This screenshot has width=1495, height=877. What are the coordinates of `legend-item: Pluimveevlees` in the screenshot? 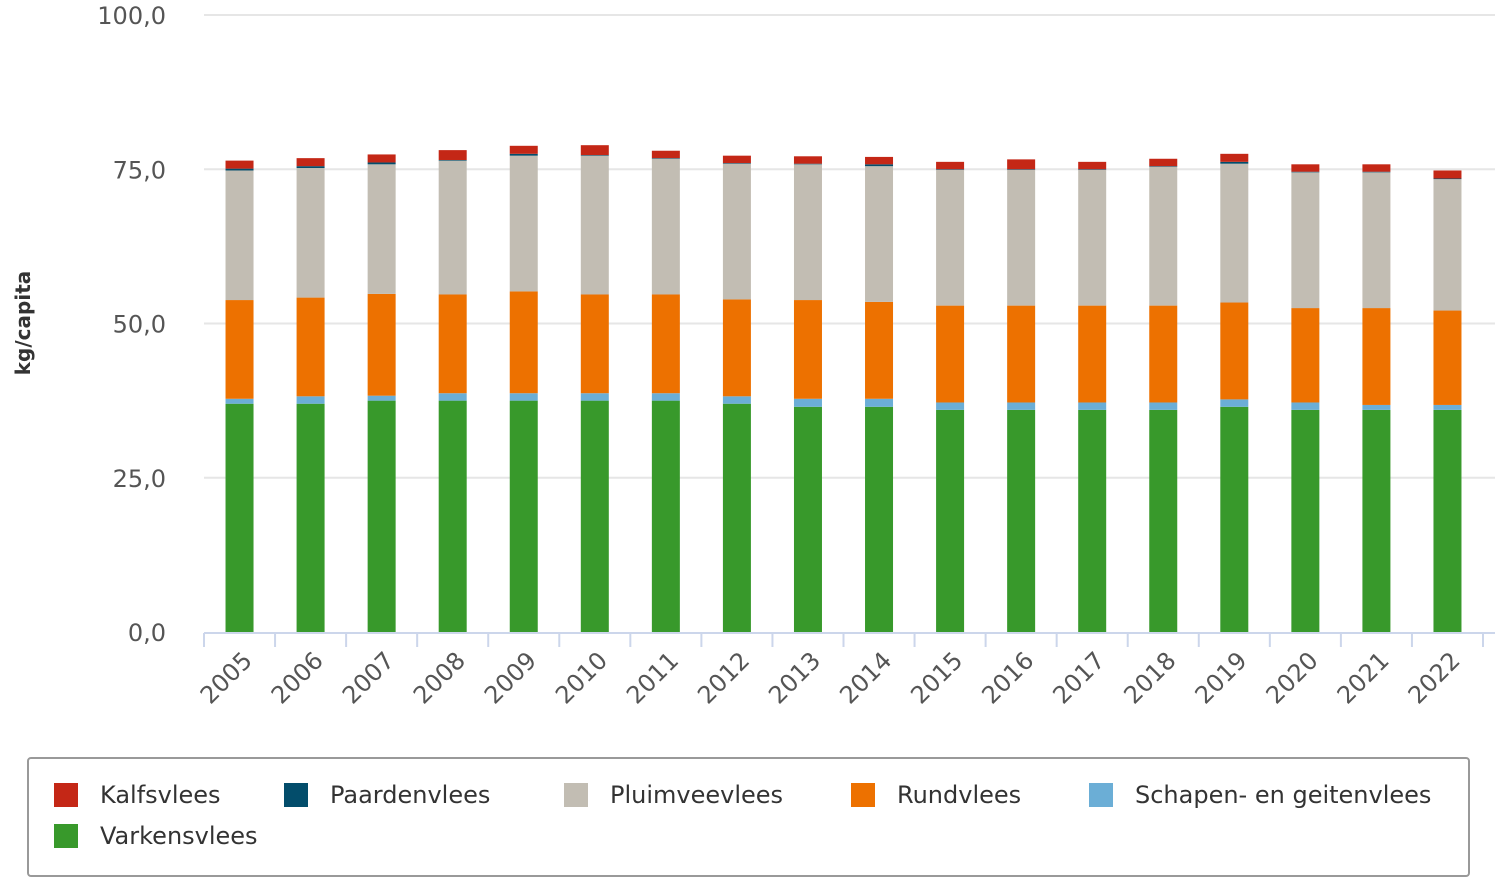 It's located at (673, 795).